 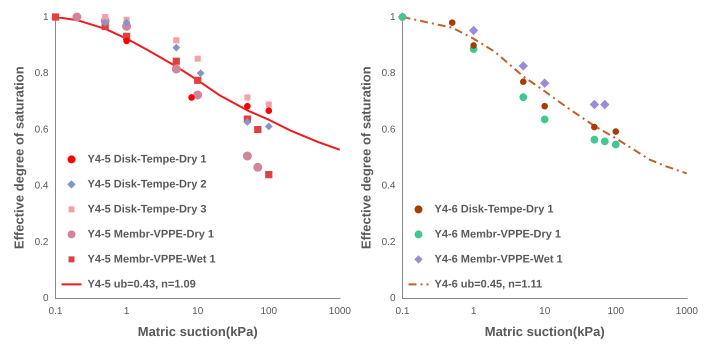 What do you see at coordinates (488, 284) in the screenshot?
I see `legend-label: Y4-6 ub=0.45, n=1.11` at bounding box center [488, 284].